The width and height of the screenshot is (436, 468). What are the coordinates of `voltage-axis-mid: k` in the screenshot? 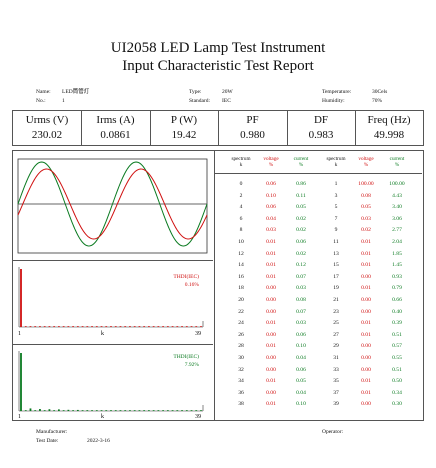 It's located at (102, 417).